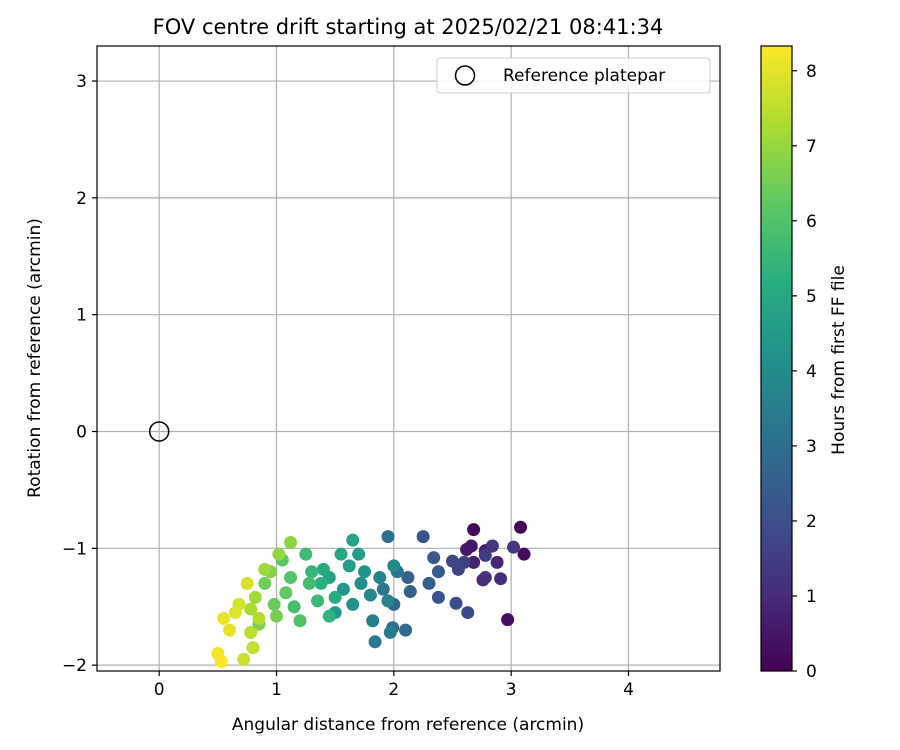 This screenshot has height=750, width=900. I want to click on colorbar-tick-label: 0, so click(811, 672).